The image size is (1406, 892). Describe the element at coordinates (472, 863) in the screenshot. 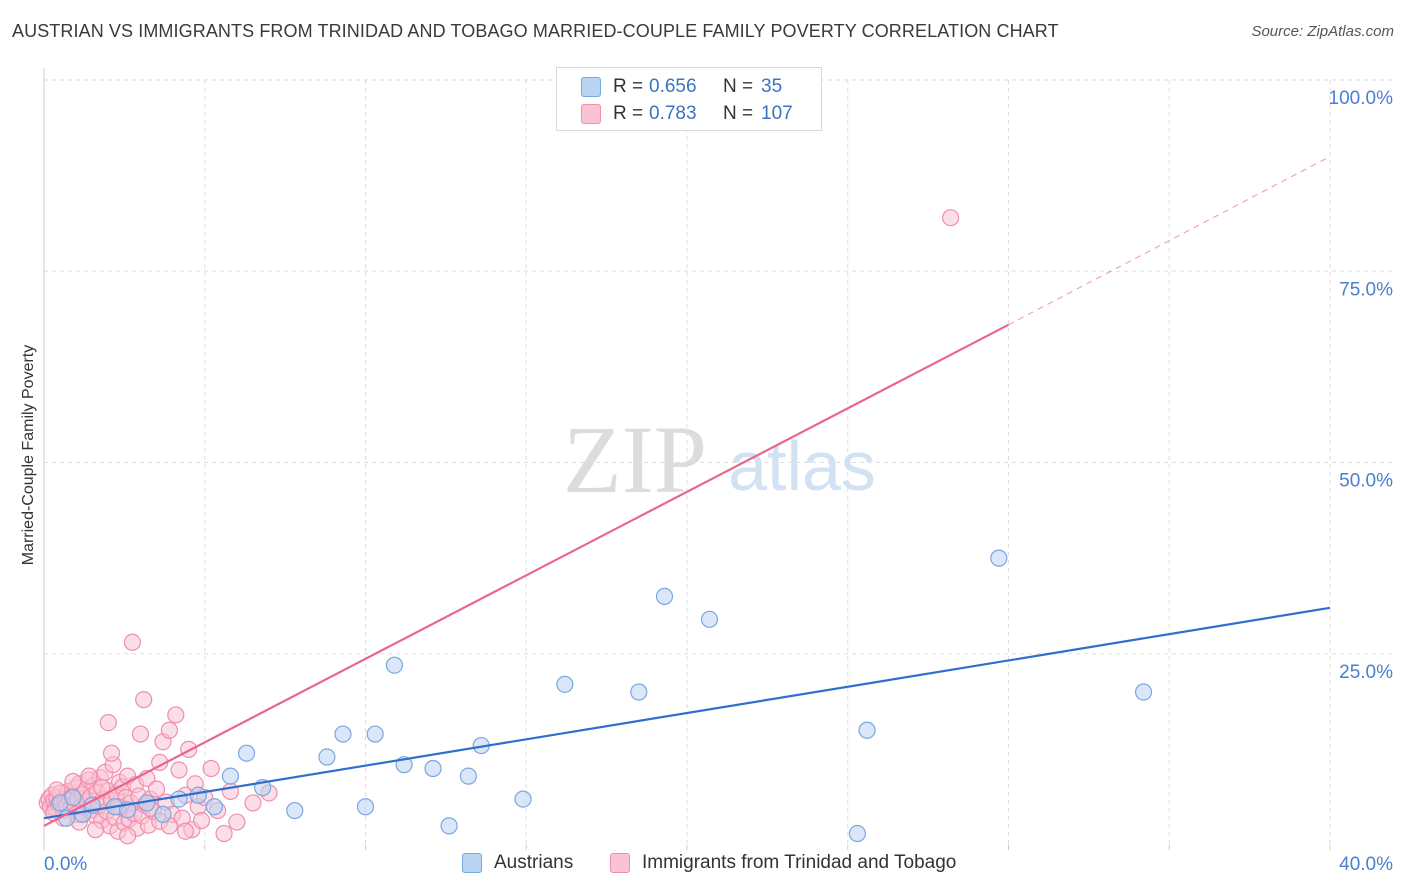

I see `bottom-legend-swatch-blue` at that location.